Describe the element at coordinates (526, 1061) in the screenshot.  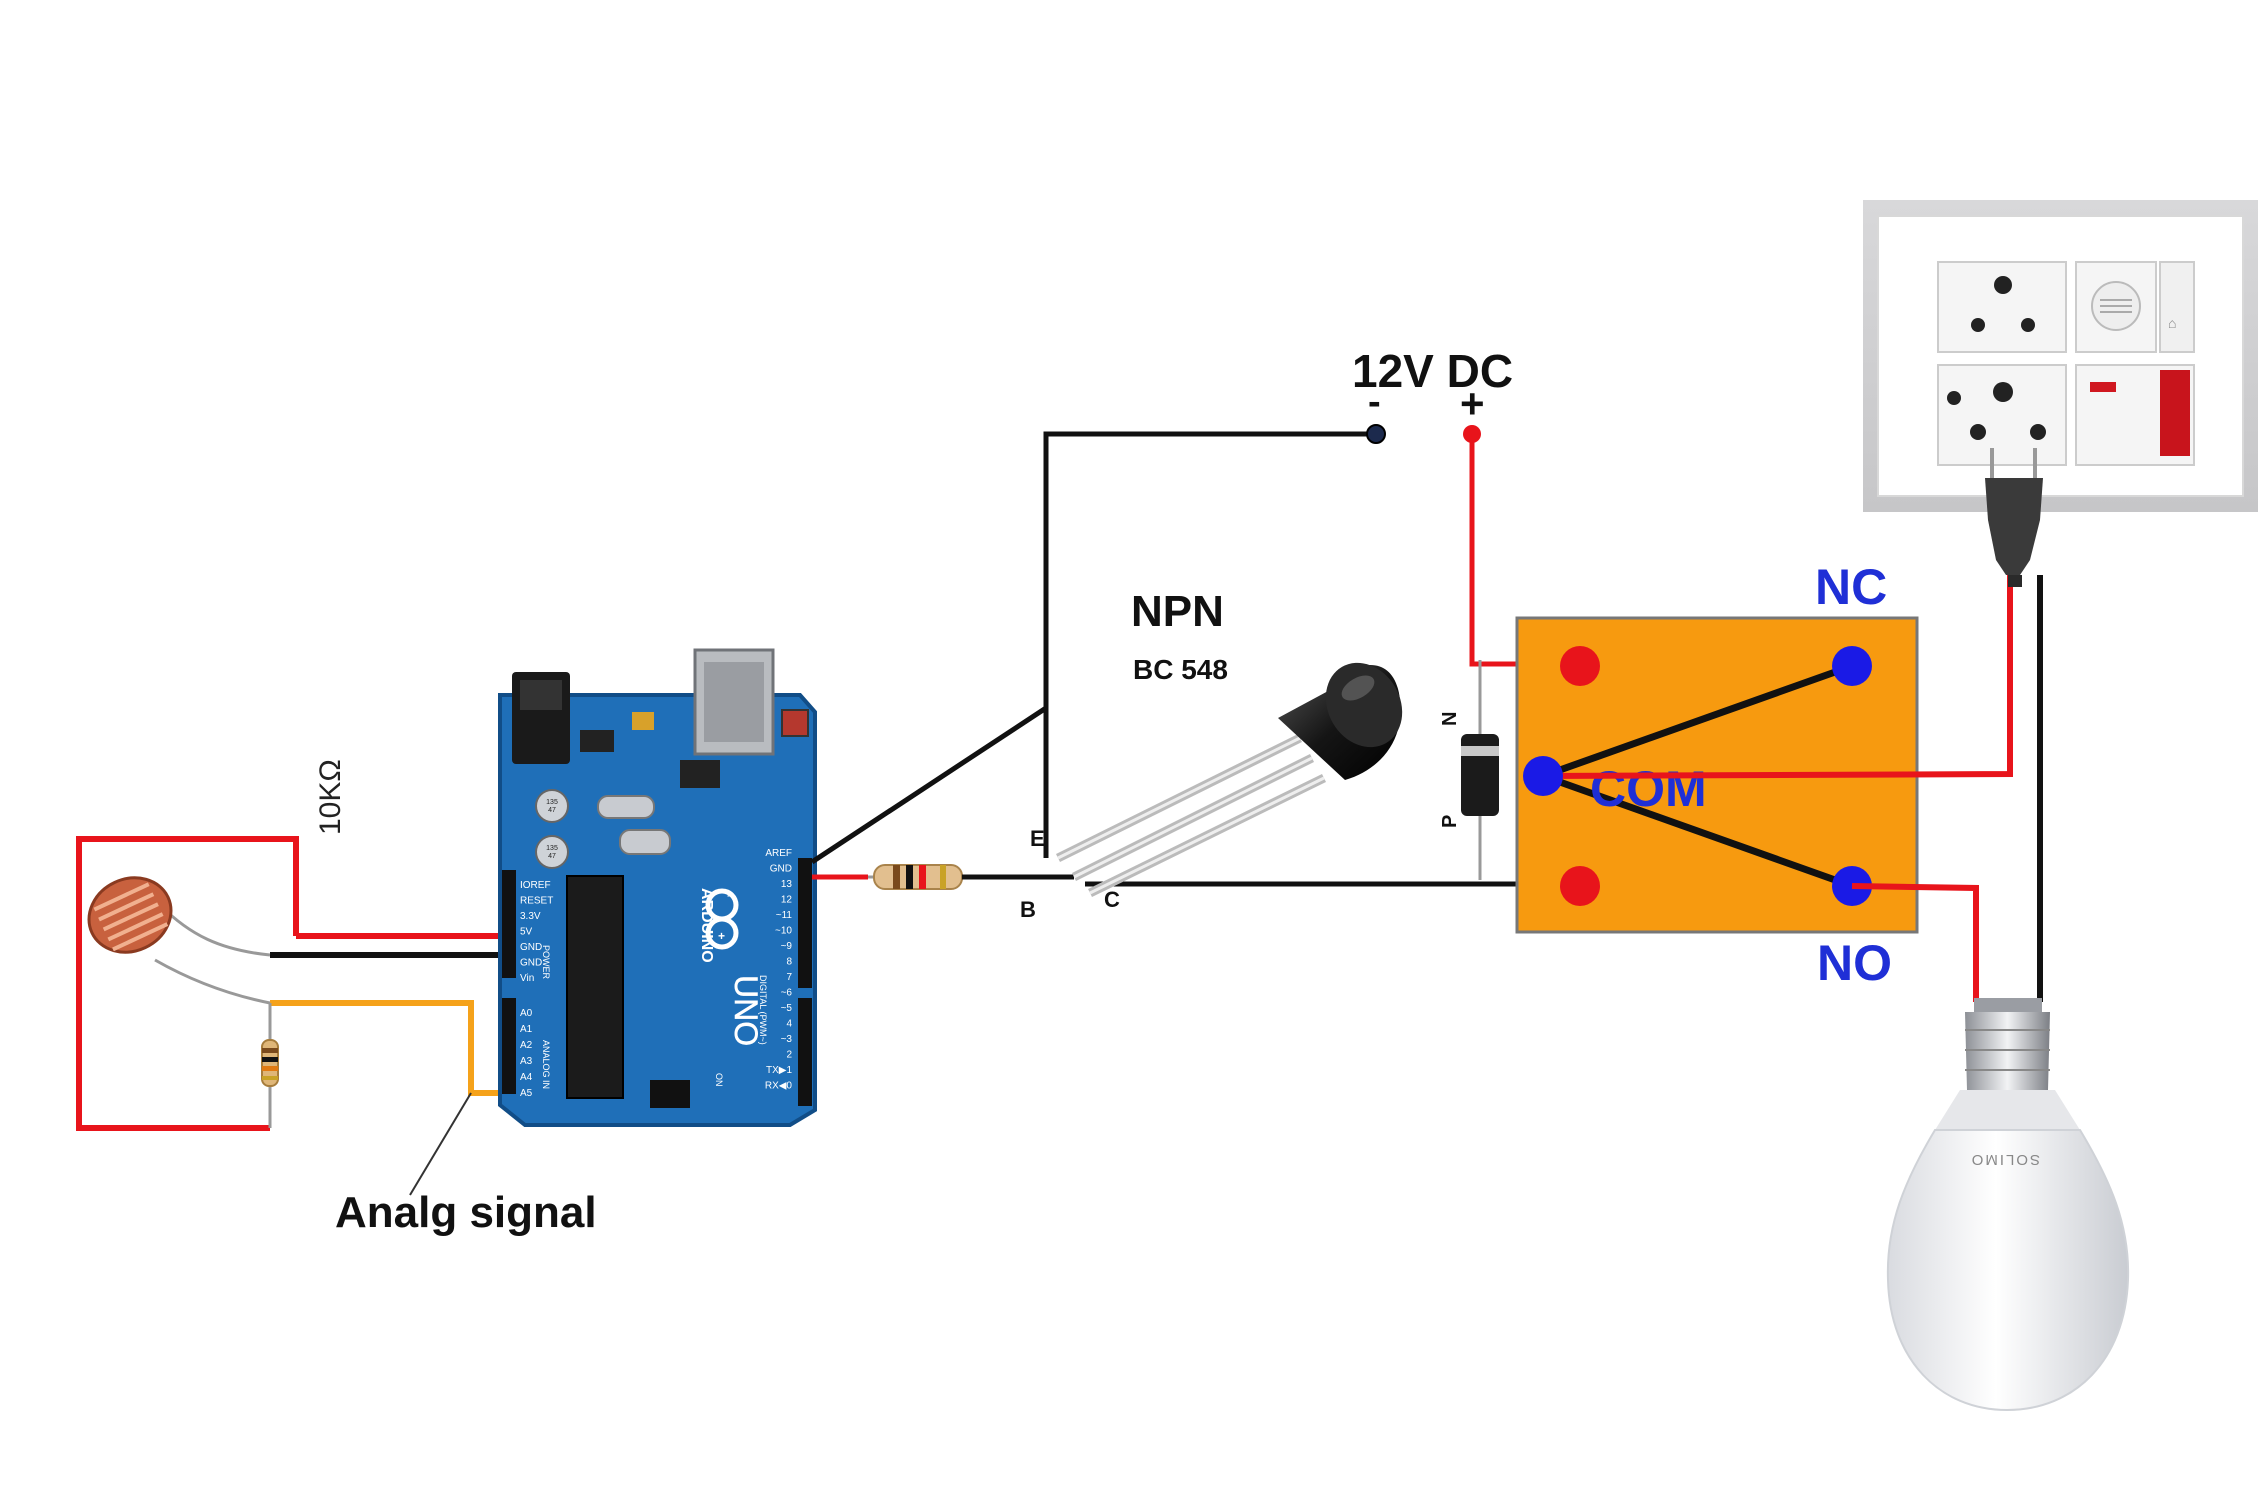
I see `analog-pin-label-3: A3` at that location.